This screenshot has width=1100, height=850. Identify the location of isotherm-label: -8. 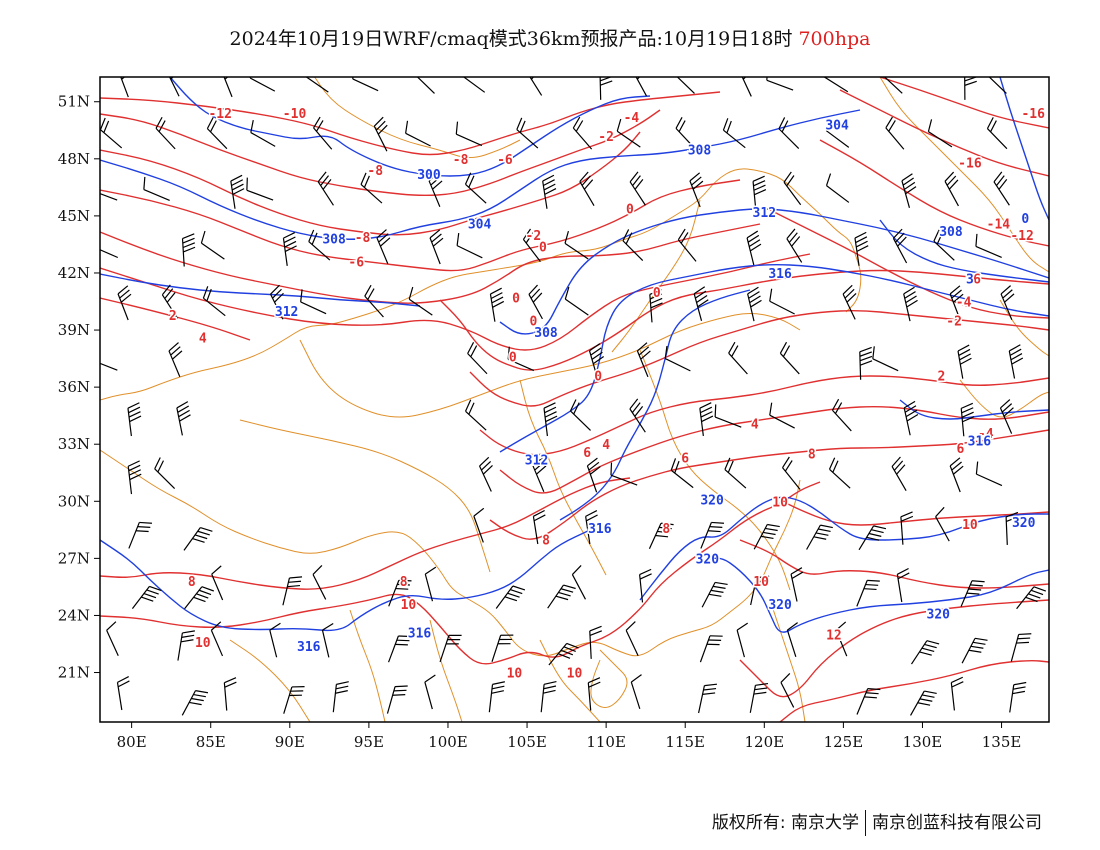
(375, 171).